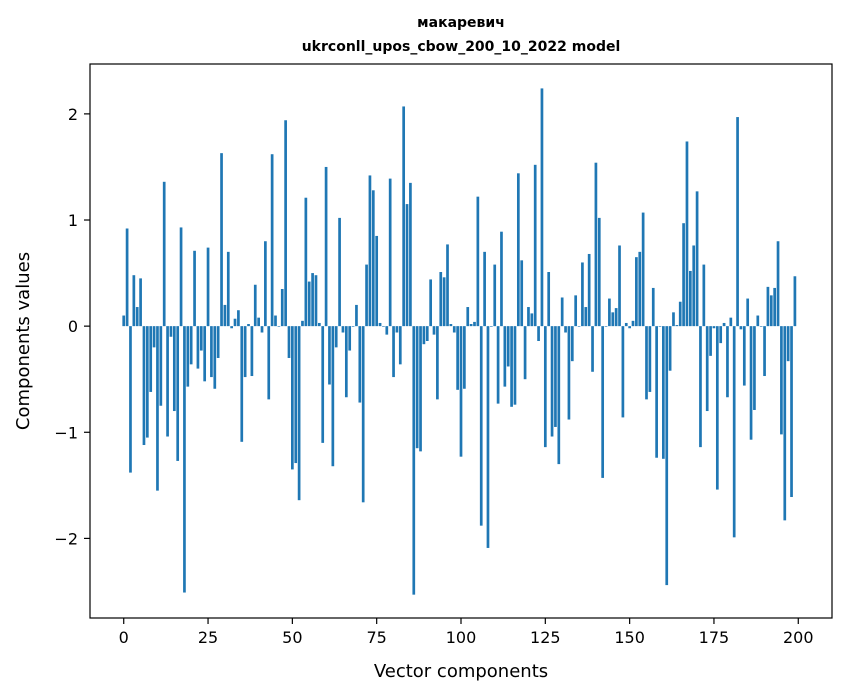 Image resolution: width=847 pixels, height=696 pixels. I want to click on x-tick-label-6: 150, so click(629, 637).